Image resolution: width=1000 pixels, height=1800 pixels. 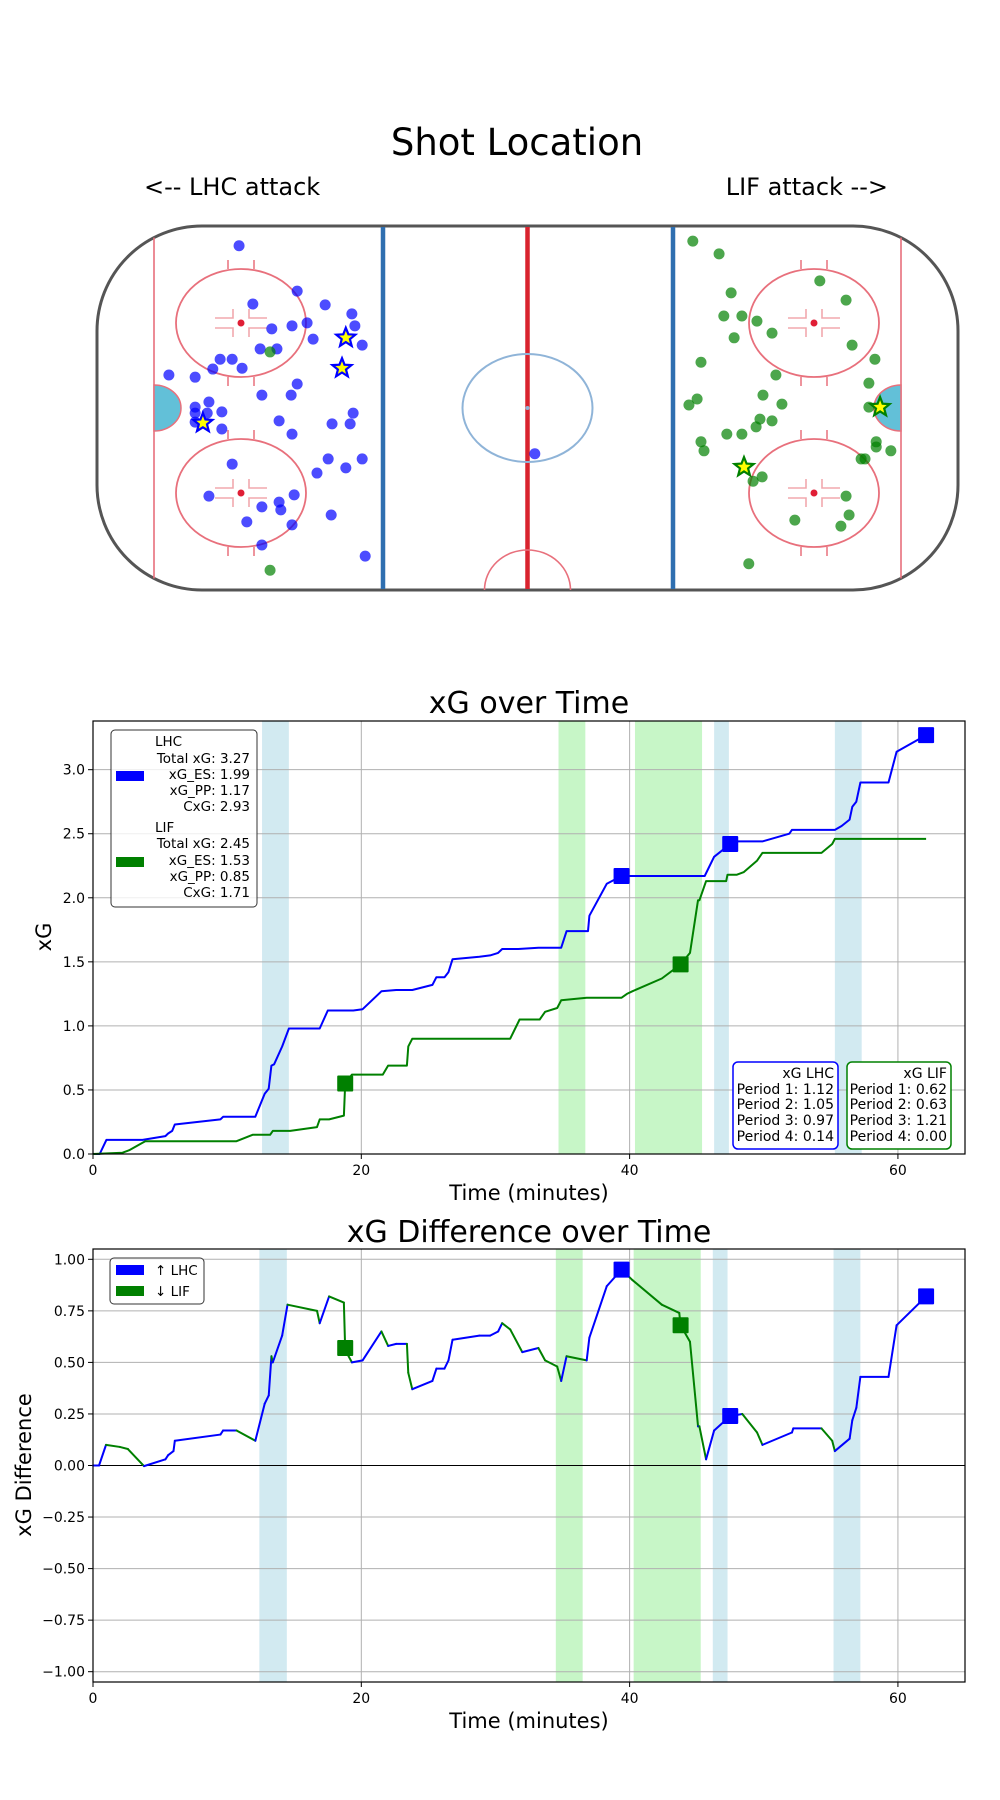 What do you see at coordinates (572, 937) in the screenshot?
I see `xg-power-play-shade-lif` at bounding box center [572, 937].